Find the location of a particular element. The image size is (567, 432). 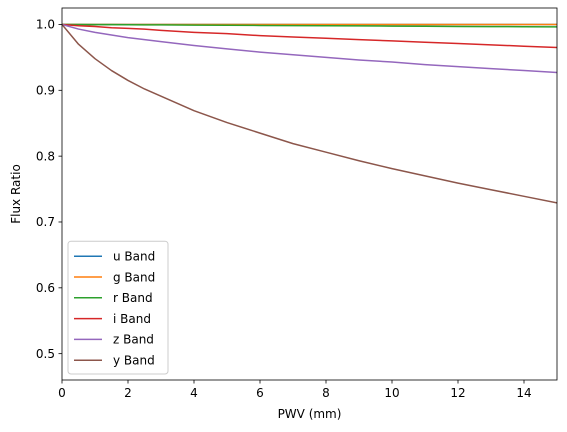

x-axis-label: PWV (mm) is located at coordinates (310, 414).